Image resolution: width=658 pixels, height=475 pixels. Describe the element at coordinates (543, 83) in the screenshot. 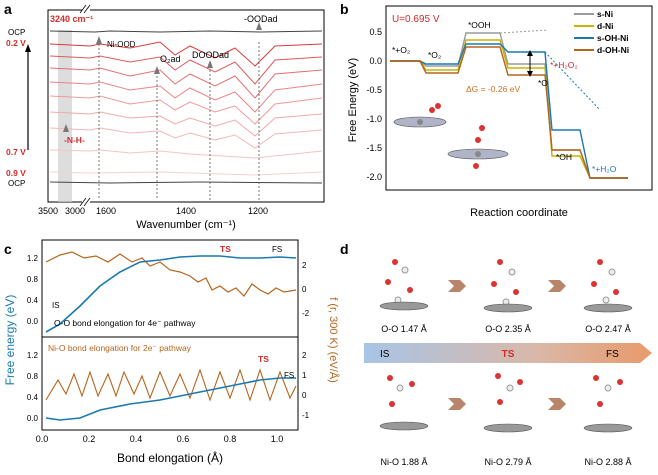

I see `species-o: *O` at that location.